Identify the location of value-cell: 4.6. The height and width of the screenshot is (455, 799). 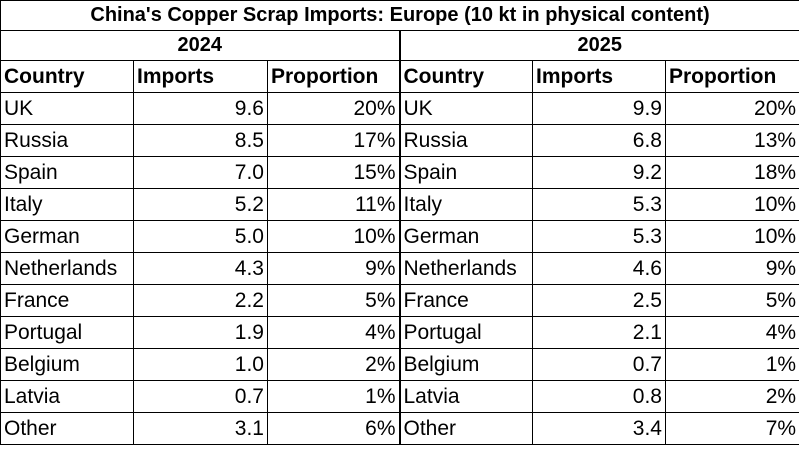
(599, 268).